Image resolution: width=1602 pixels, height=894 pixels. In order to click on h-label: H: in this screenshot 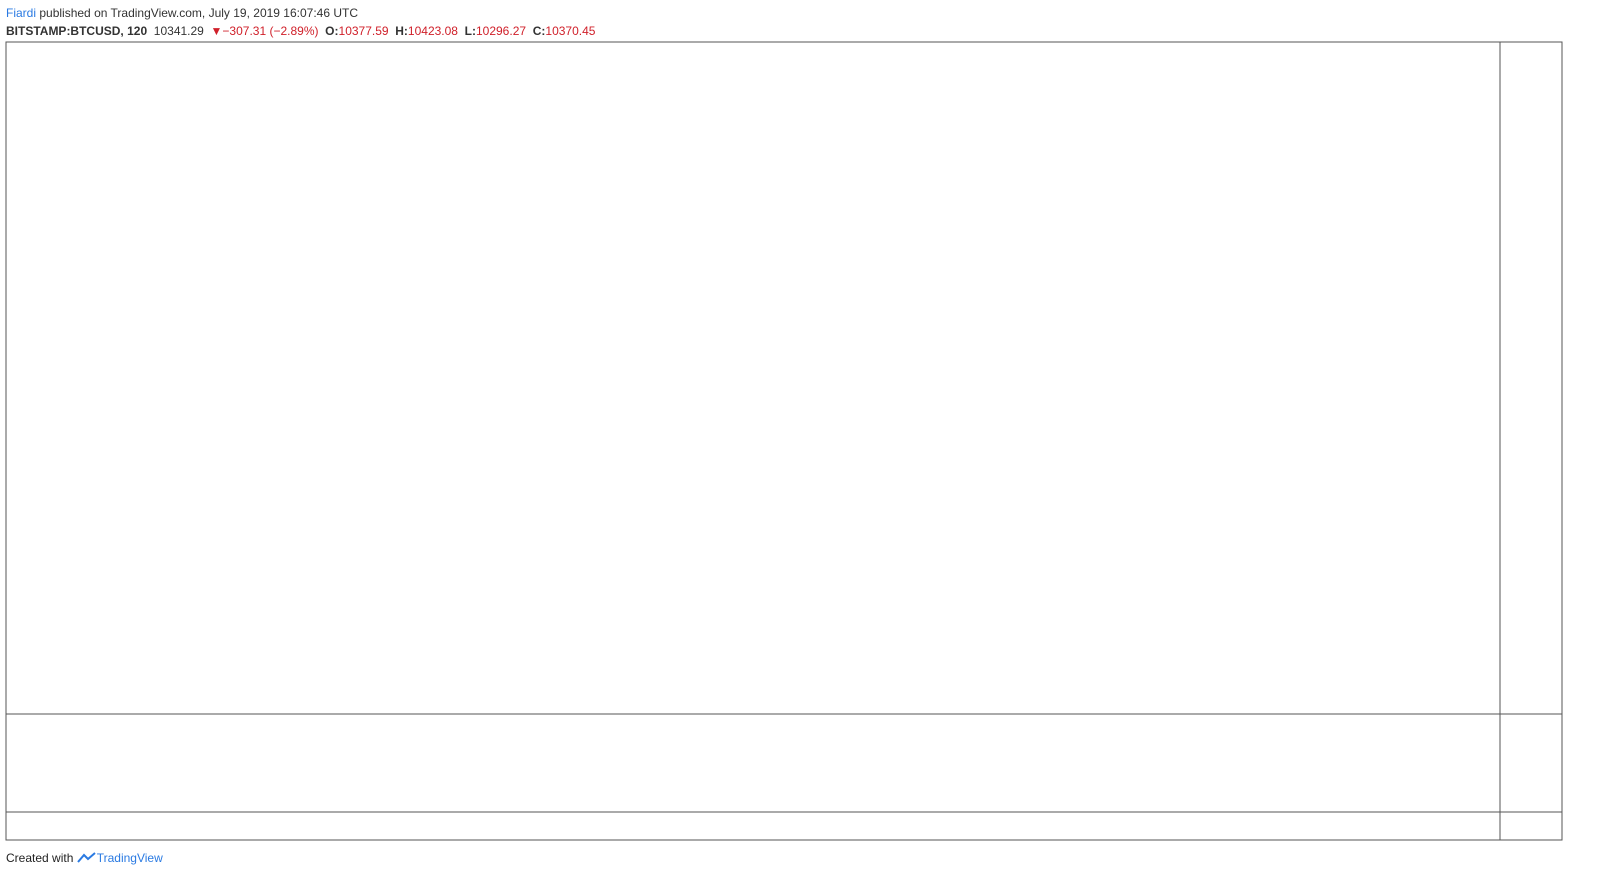, I will do `click(401, 31)`.